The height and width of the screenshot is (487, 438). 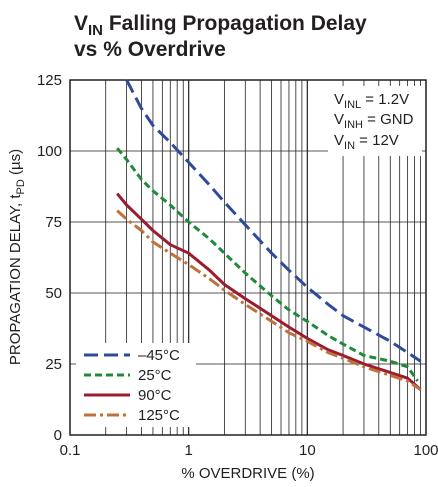 What do you see at coordinates (352, 105) in the screenshot?
I see `annotation-vinl-sub: INL` at bounding box center [352, 105].